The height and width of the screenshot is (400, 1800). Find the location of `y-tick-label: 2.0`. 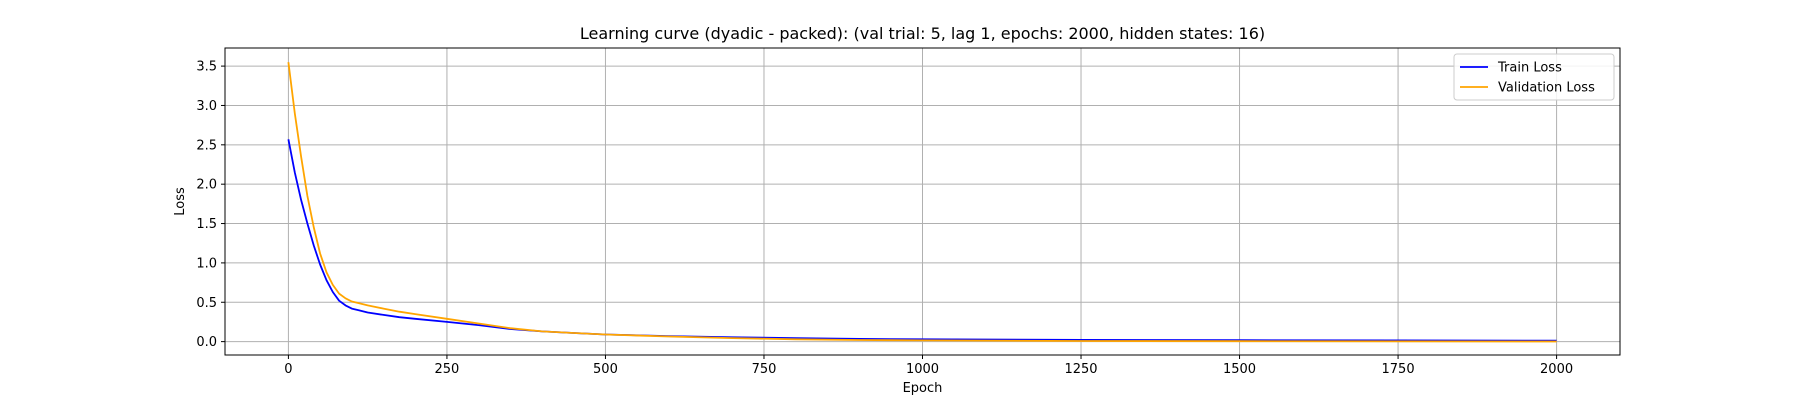

y-tick-label: 2.0 is located at coordinates (206, 185).